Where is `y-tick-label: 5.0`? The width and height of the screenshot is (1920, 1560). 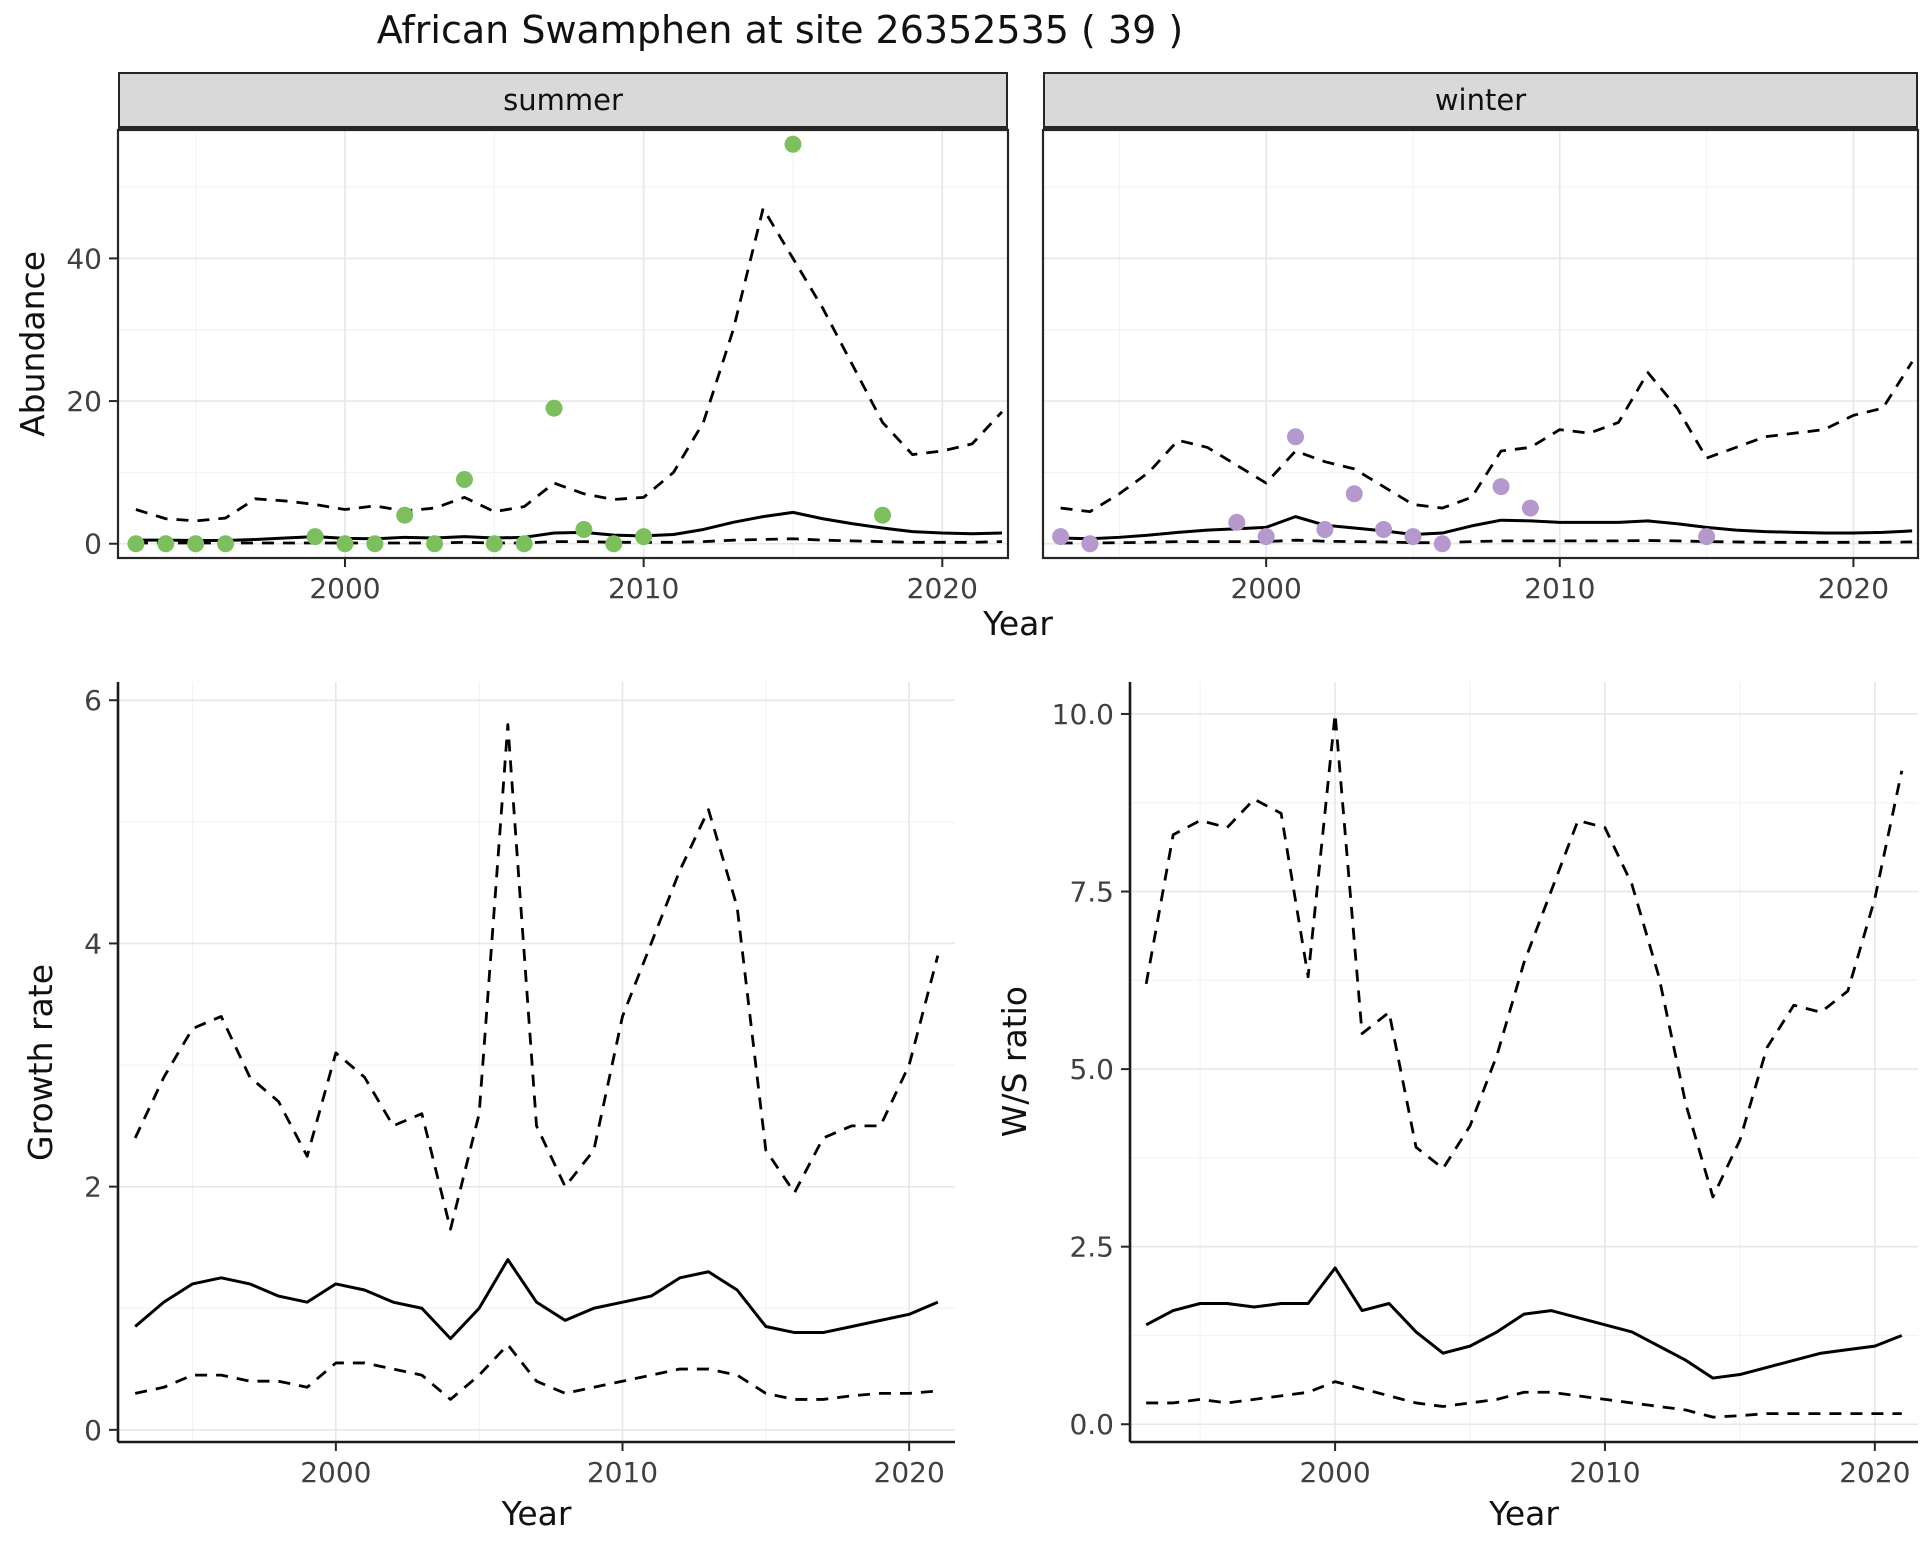 y-tick-label: 5.0 is located at coordinates (1091, 1069).